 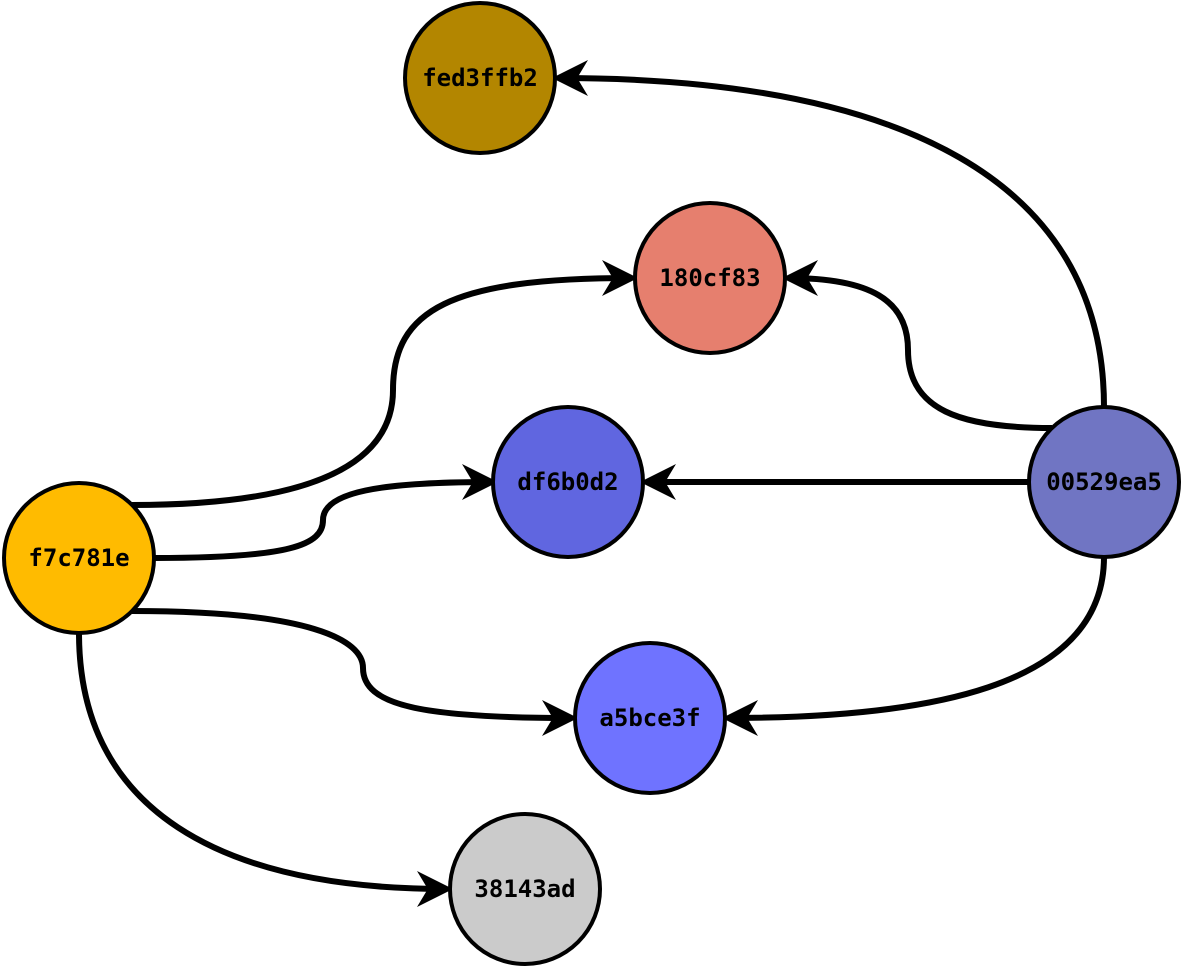 I want to click on node-label: 180cf83, so click(x=709, y=278).